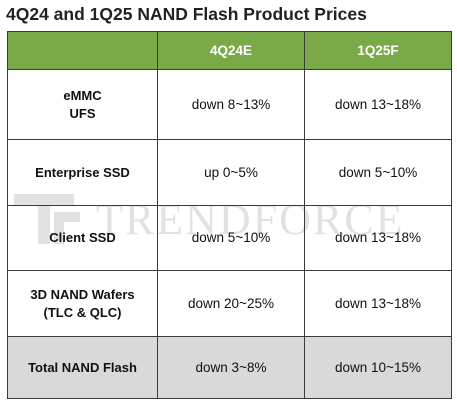 The height and width of the screenshot is (405, 457). I want to click on product-label: 3D NAND Wafers (TLC & QLC), so click(82, 303).